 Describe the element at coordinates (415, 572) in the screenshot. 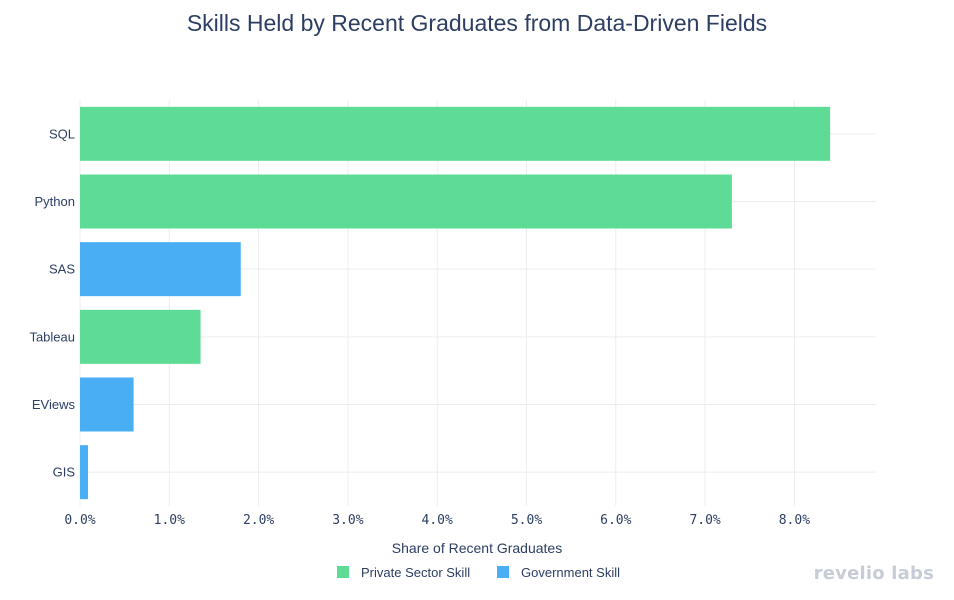

I see `legend-label: Private Sector Skill` at that location.